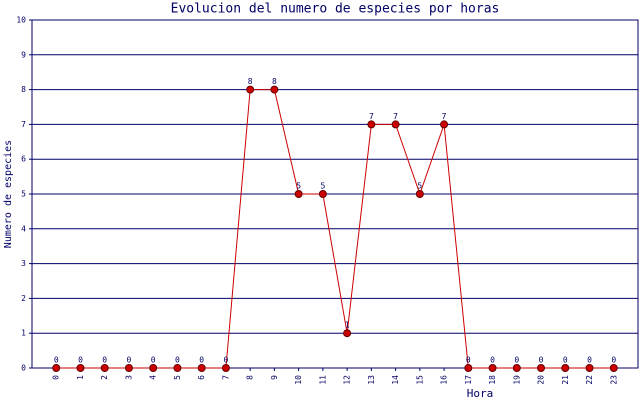 This screenshot has height=400, width=640. Describe the element at coordinates (444, 380) in the screenshot. I see `x-tick-label: 16` at that location.